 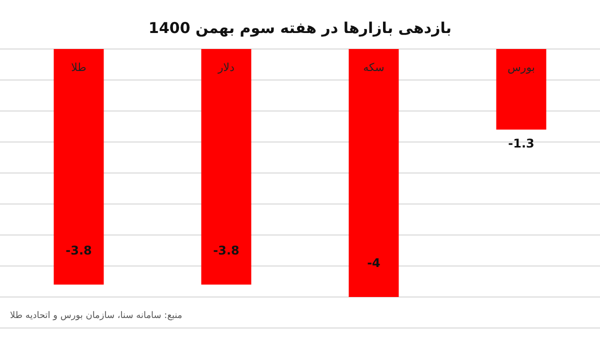 What do you see at coordinates (521, 143) in the screenshot?
I see `data-label: -1.3` at bounding box center [521, 143].